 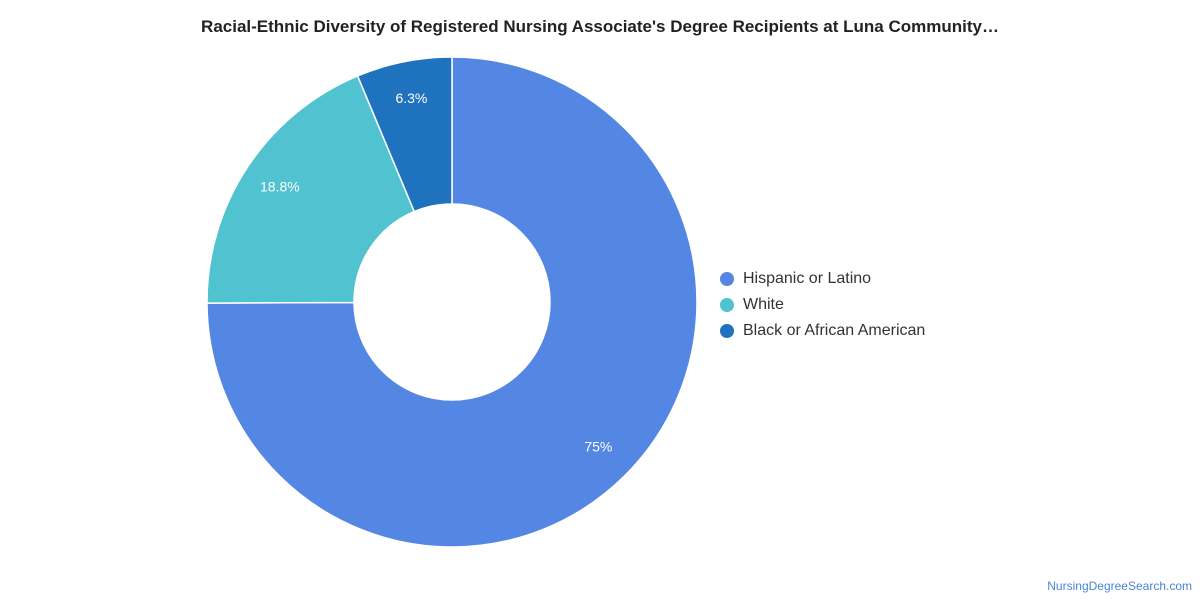 I want to click on source-credit-link: NursingDegreeSearch.com, so click(x=1119, y=586).